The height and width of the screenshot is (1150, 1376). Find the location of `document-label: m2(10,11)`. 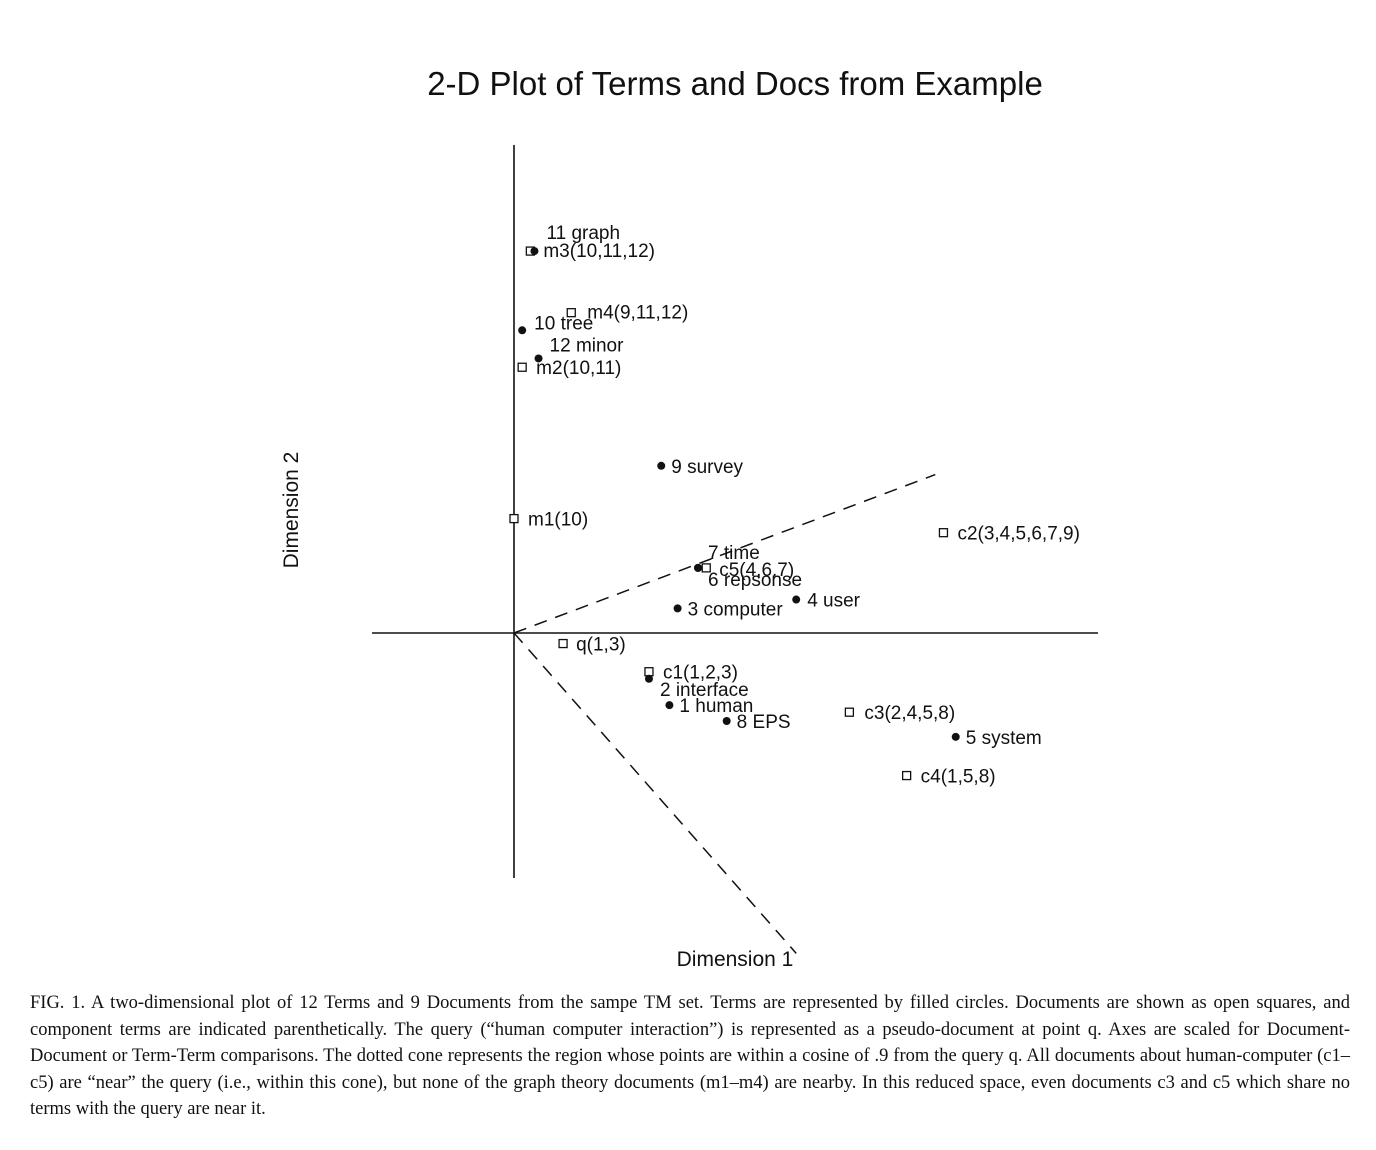

document-label: m2(10,11) is located at coordinates (578, 368).